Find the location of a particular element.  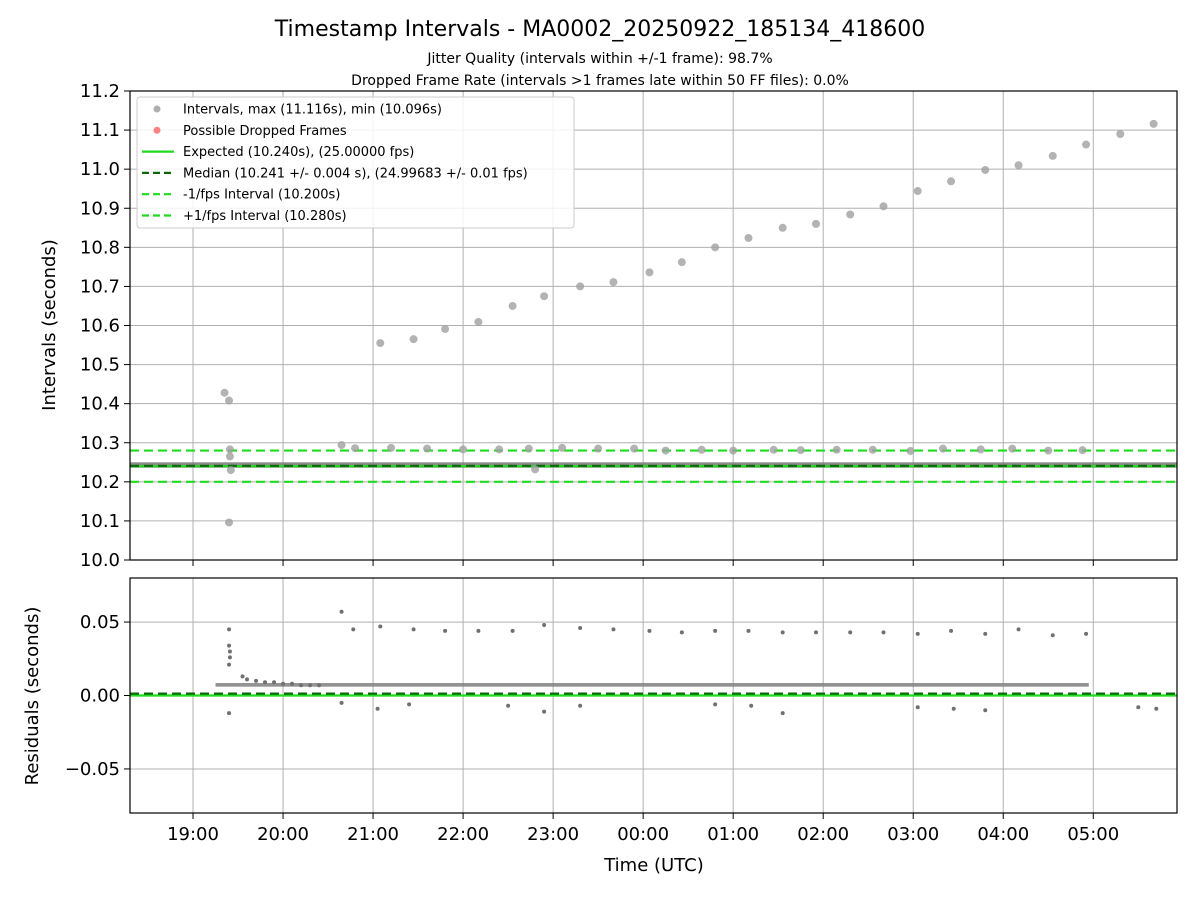

time-x-tick-label: 01:00 is located at coordinates (733, 834).